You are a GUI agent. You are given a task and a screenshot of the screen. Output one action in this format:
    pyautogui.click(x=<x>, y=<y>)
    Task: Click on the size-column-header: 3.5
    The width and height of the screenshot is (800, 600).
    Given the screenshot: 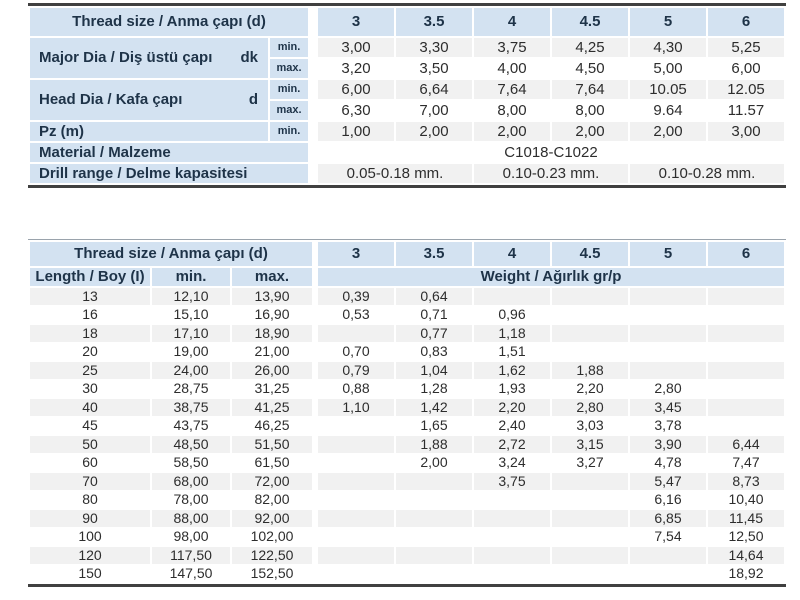 What is the action you would take?
    pyautogui.click(x=434, y=22)
    